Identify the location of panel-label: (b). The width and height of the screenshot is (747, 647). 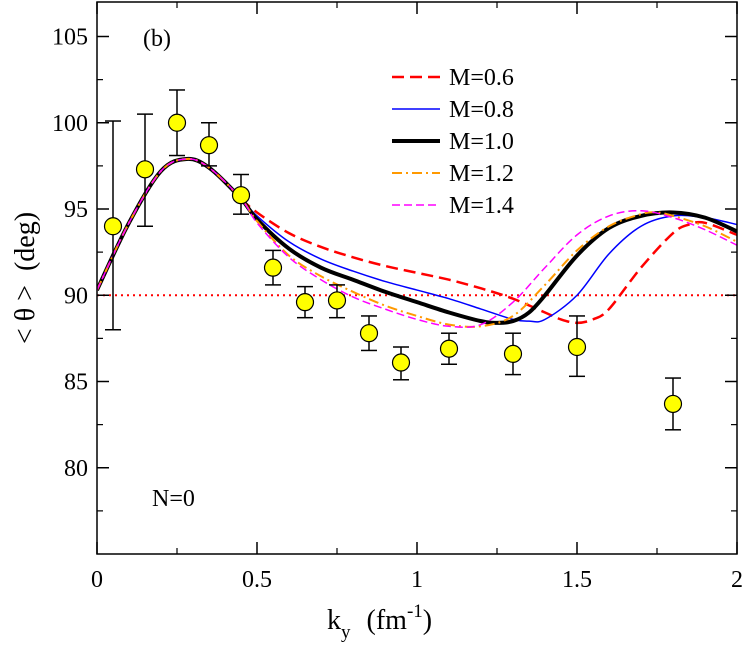
(157, 39).